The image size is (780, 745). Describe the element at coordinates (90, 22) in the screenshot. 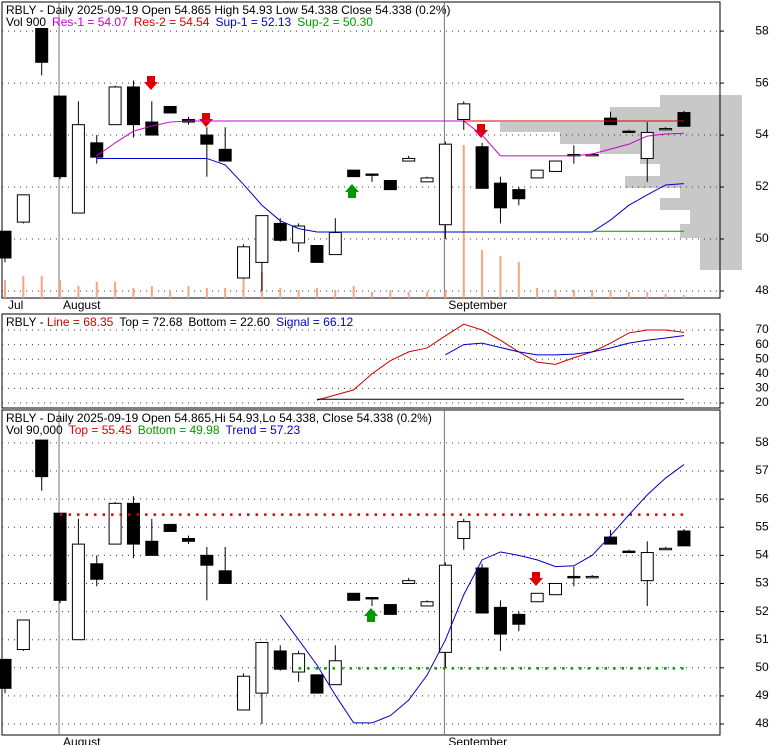

I see `legend-entry: Res-1 = 54.07` at that location.